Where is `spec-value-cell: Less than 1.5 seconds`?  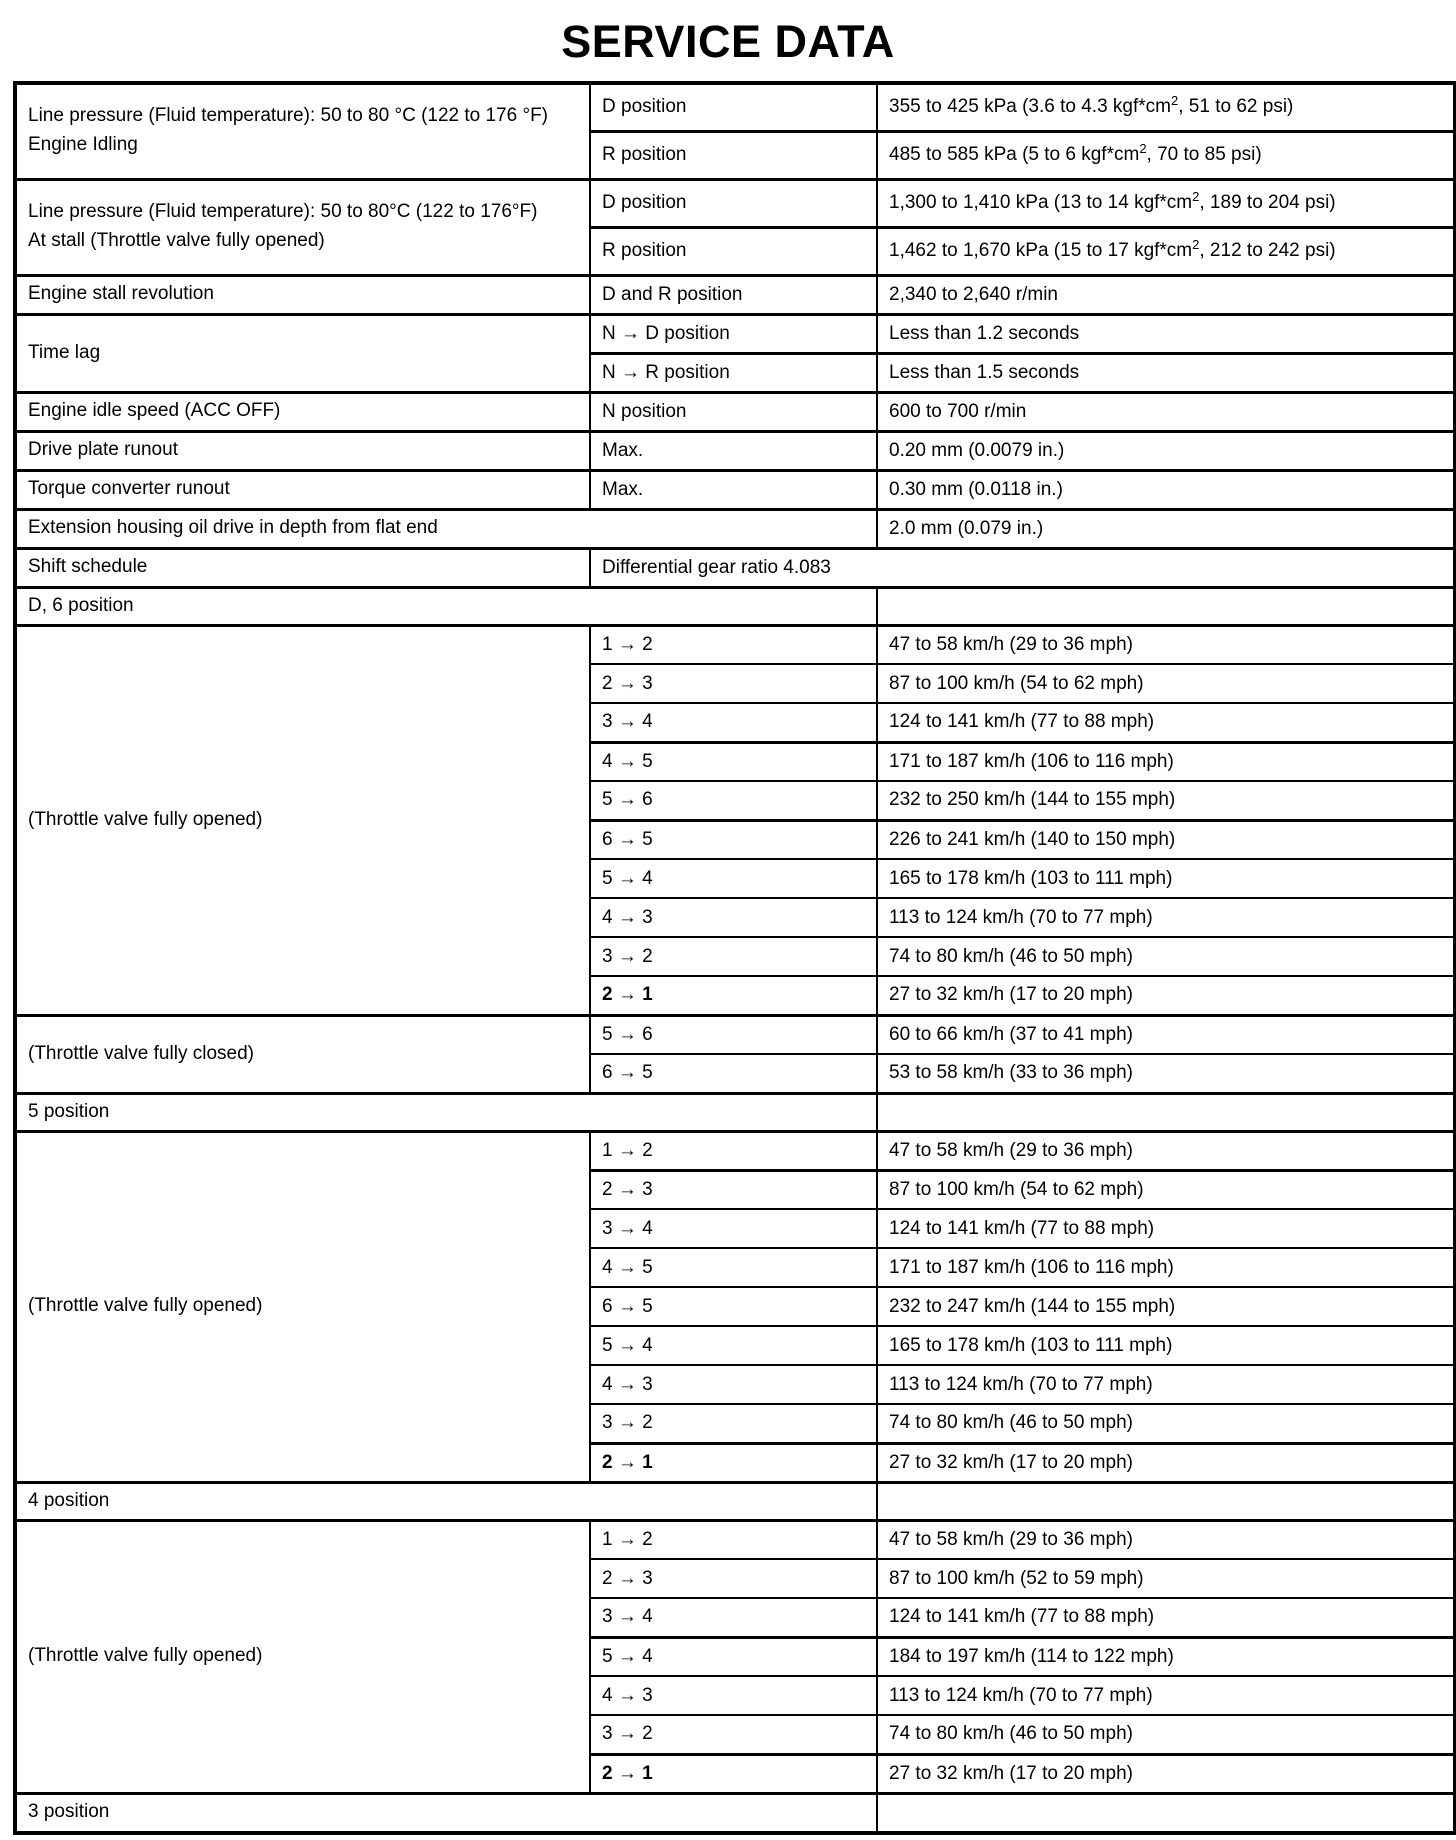
spec-value-cell: Less than 1.5 seconds is located at coordinates (1166, 372).